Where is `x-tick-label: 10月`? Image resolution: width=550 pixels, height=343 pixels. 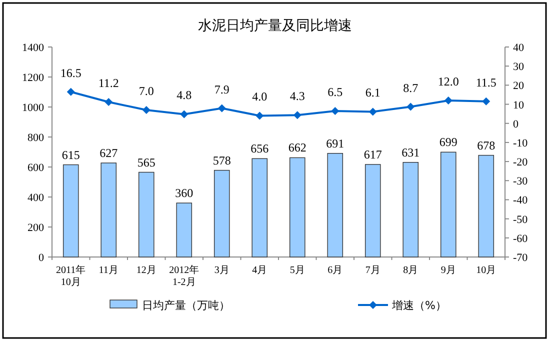 x-tick-label: 10月 is located at coordinates (486, 270).